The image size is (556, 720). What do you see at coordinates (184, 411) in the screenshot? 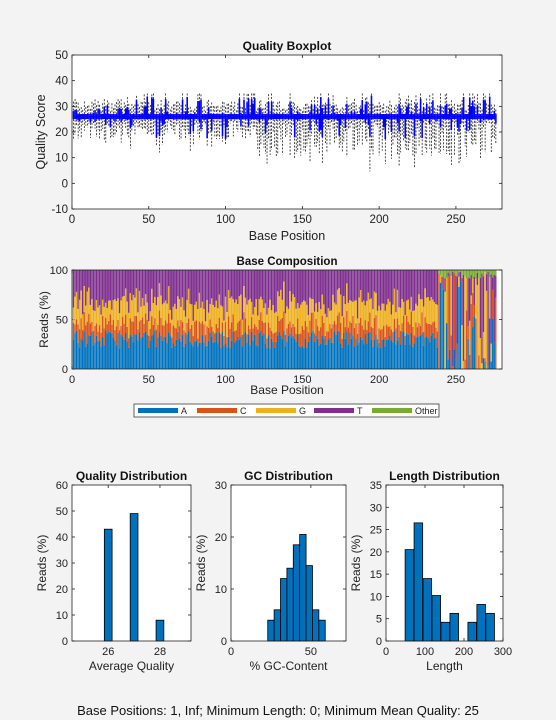
I see `legend-label-a: A` at bounding box center [184, 411].